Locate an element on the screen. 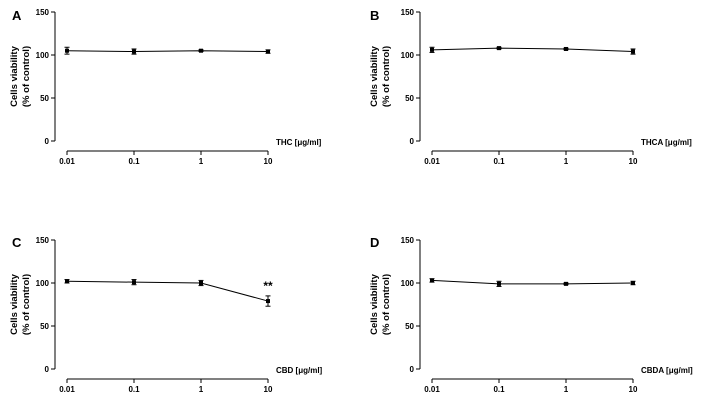 This screenshot has width=708, height=400. panel-b-ytick-label-50: 50 is located at coordinates (409, 98).